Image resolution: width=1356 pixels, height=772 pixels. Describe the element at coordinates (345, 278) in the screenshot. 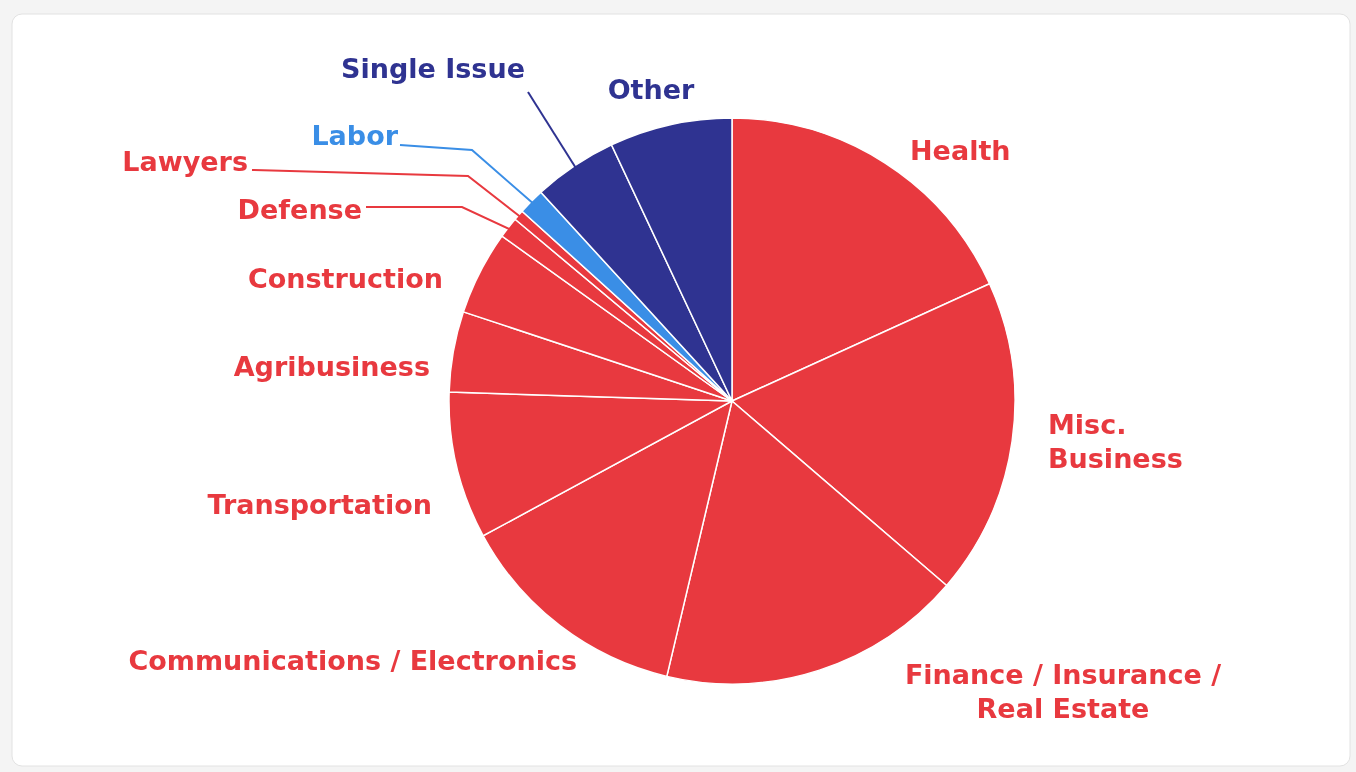

I see `slice-label: Construction` at that location.